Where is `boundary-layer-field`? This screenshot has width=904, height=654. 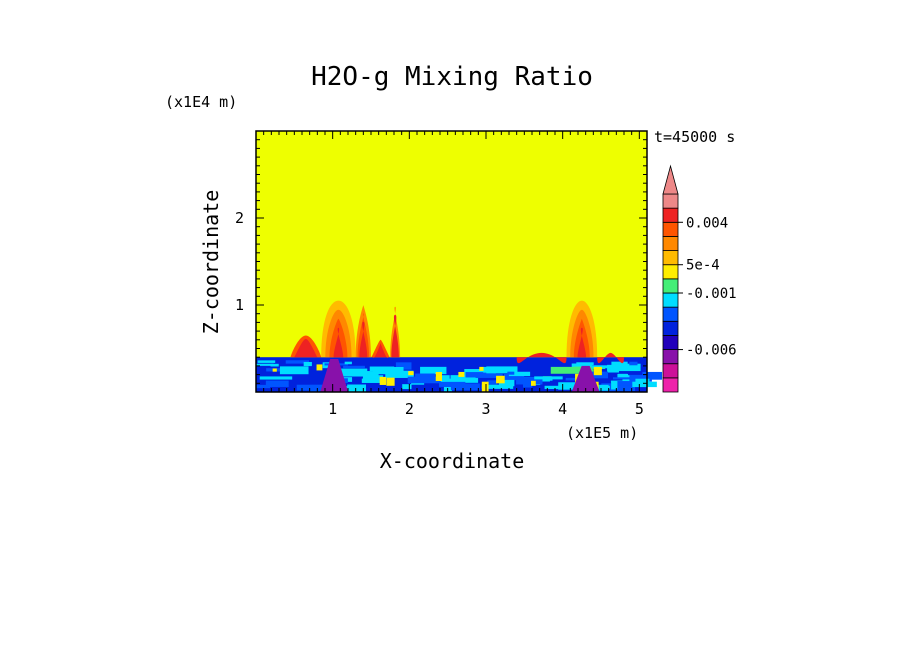
boundary-layer-field is located at coordinates (459, 375).